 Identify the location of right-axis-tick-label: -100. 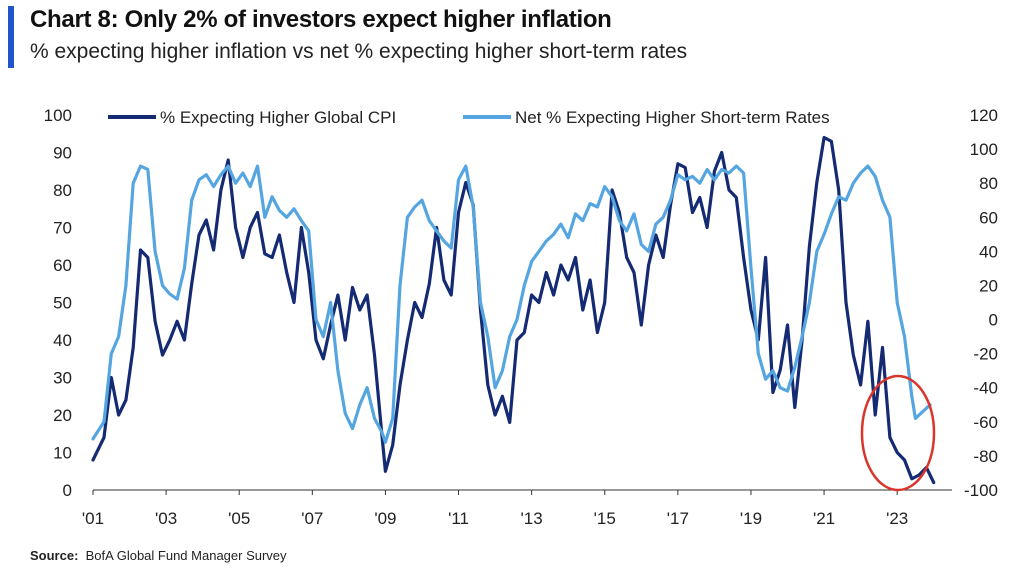
(981, 490).